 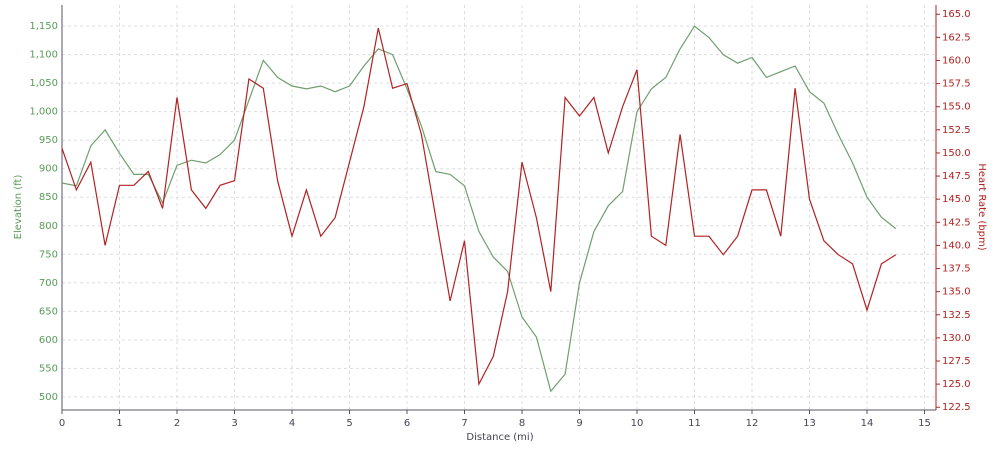 I want to click on y2-tick-label: 160.0, so click(x=956, y=60).